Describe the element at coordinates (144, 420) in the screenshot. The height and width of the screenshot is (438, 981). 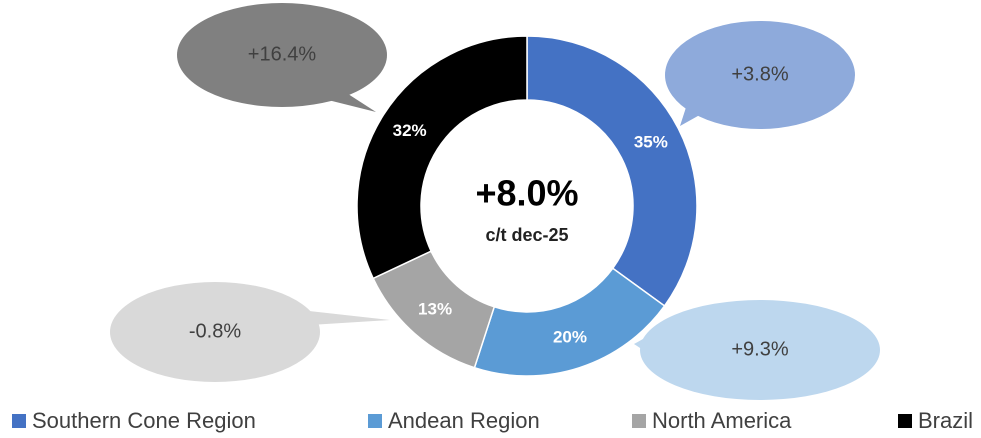
I see `legend-label: Southern Cone Region` at that location.